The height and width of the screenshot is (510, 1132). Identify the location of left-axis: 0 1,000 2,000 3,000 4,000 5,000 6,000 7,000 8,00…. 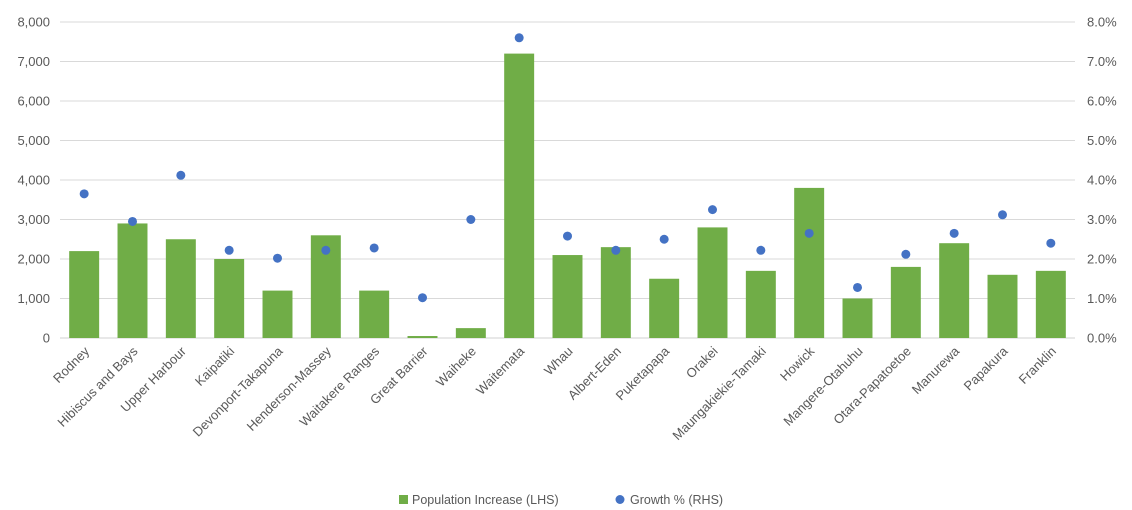
(33, 180).